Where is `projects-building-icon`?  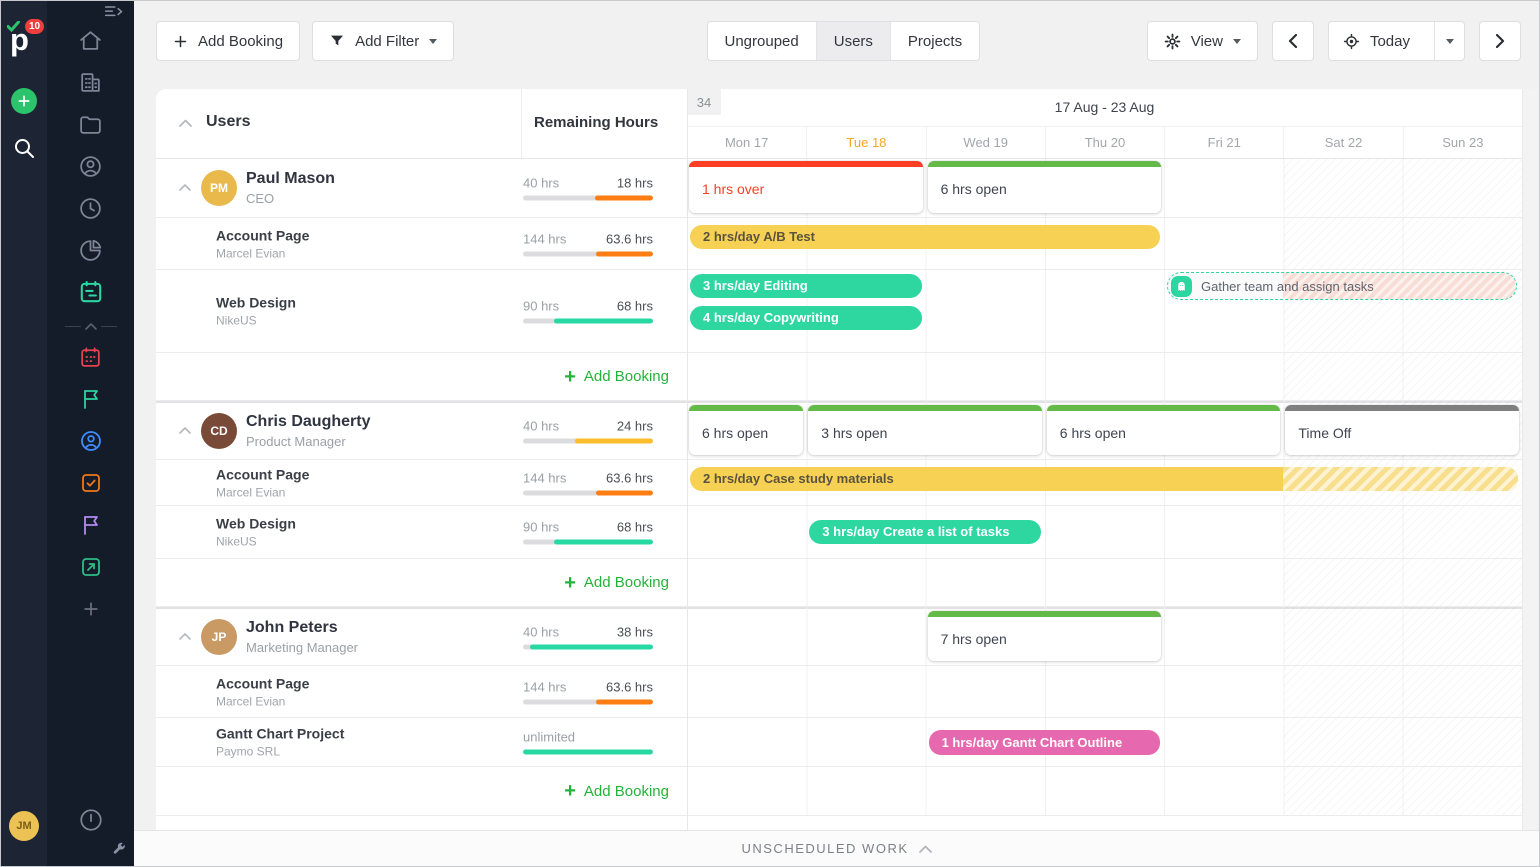 projects-building-icon is located at coordinates (91, 82).